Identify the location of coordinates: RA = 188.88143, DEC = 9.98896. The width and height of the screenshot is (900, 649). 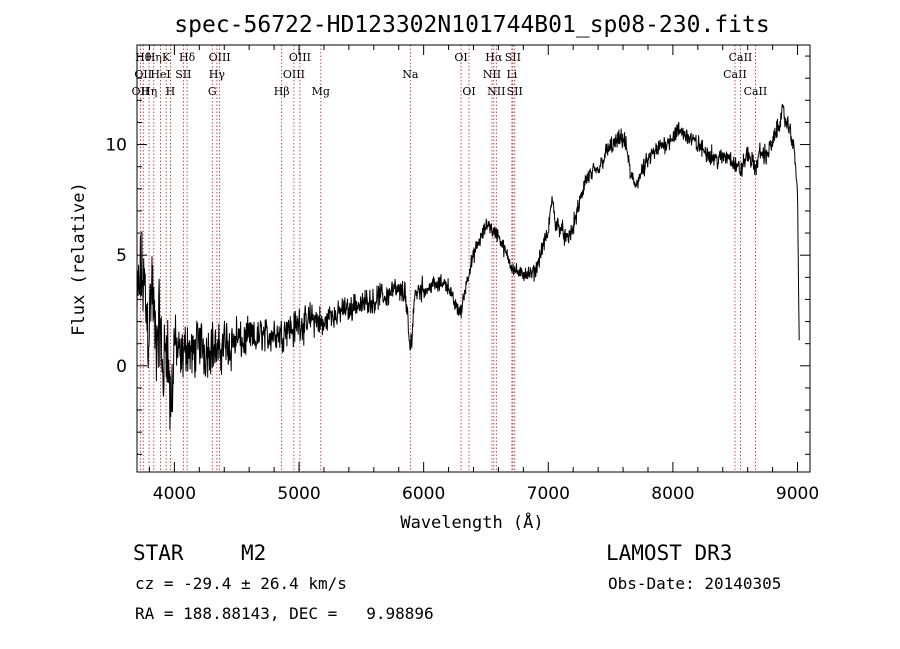
(284, 613).